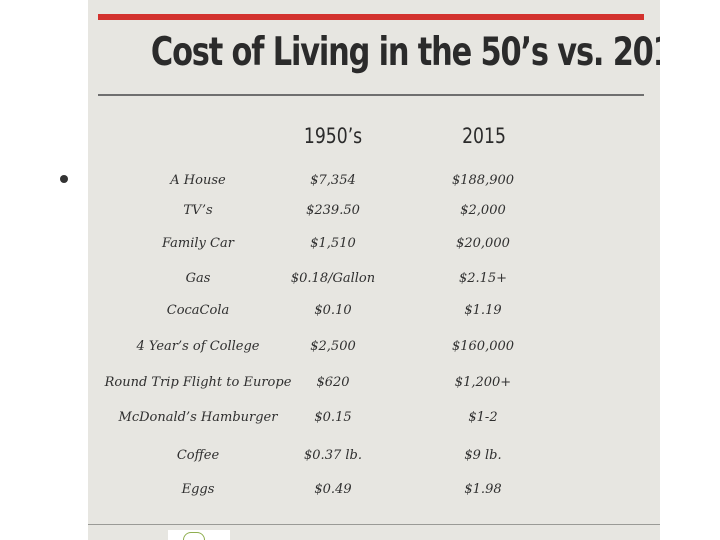 This screenshot has height=540, width=720. Describe the element at coordinates (483, 346) in the screenshot. I see `price-2015: $160,000` at that location.